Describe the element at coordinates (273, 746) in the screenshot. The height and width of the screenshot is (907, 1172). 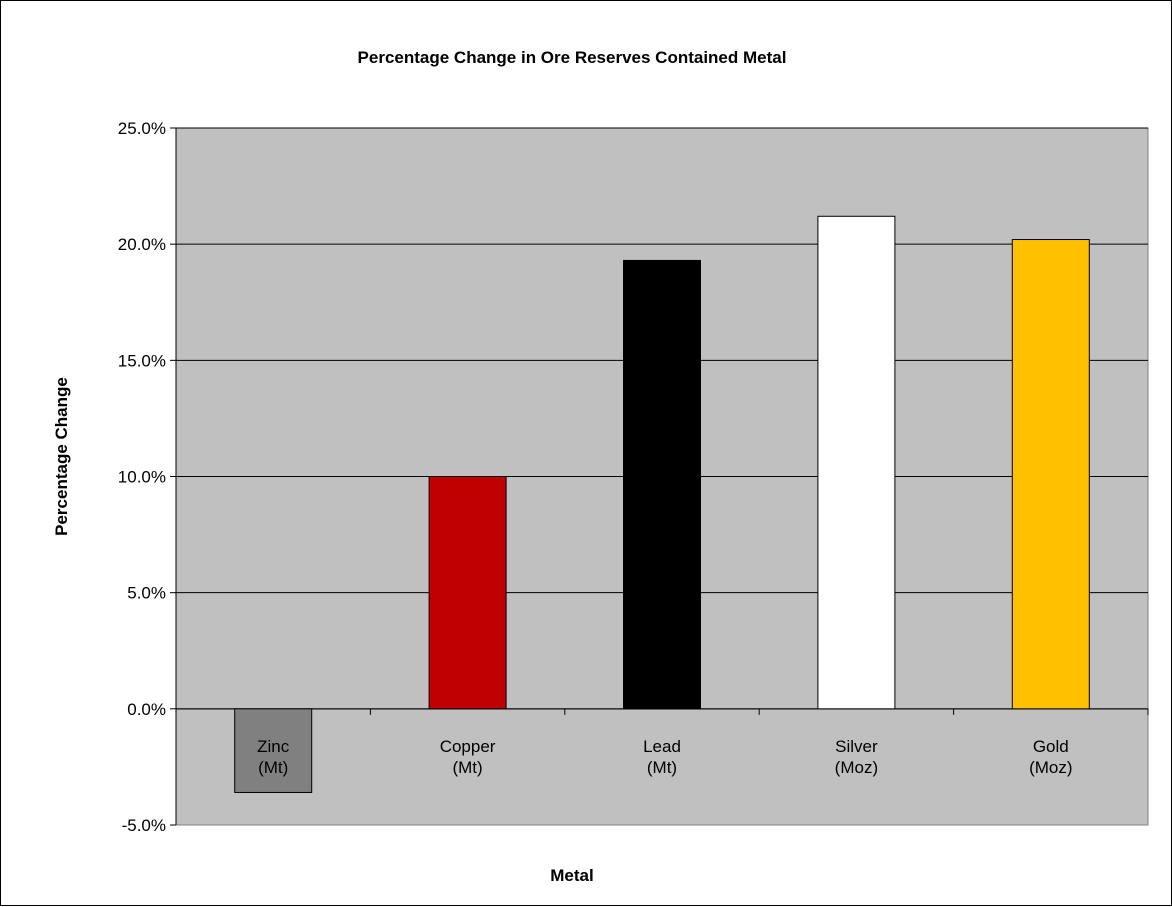
I see `category-label: Zinc` at that location.